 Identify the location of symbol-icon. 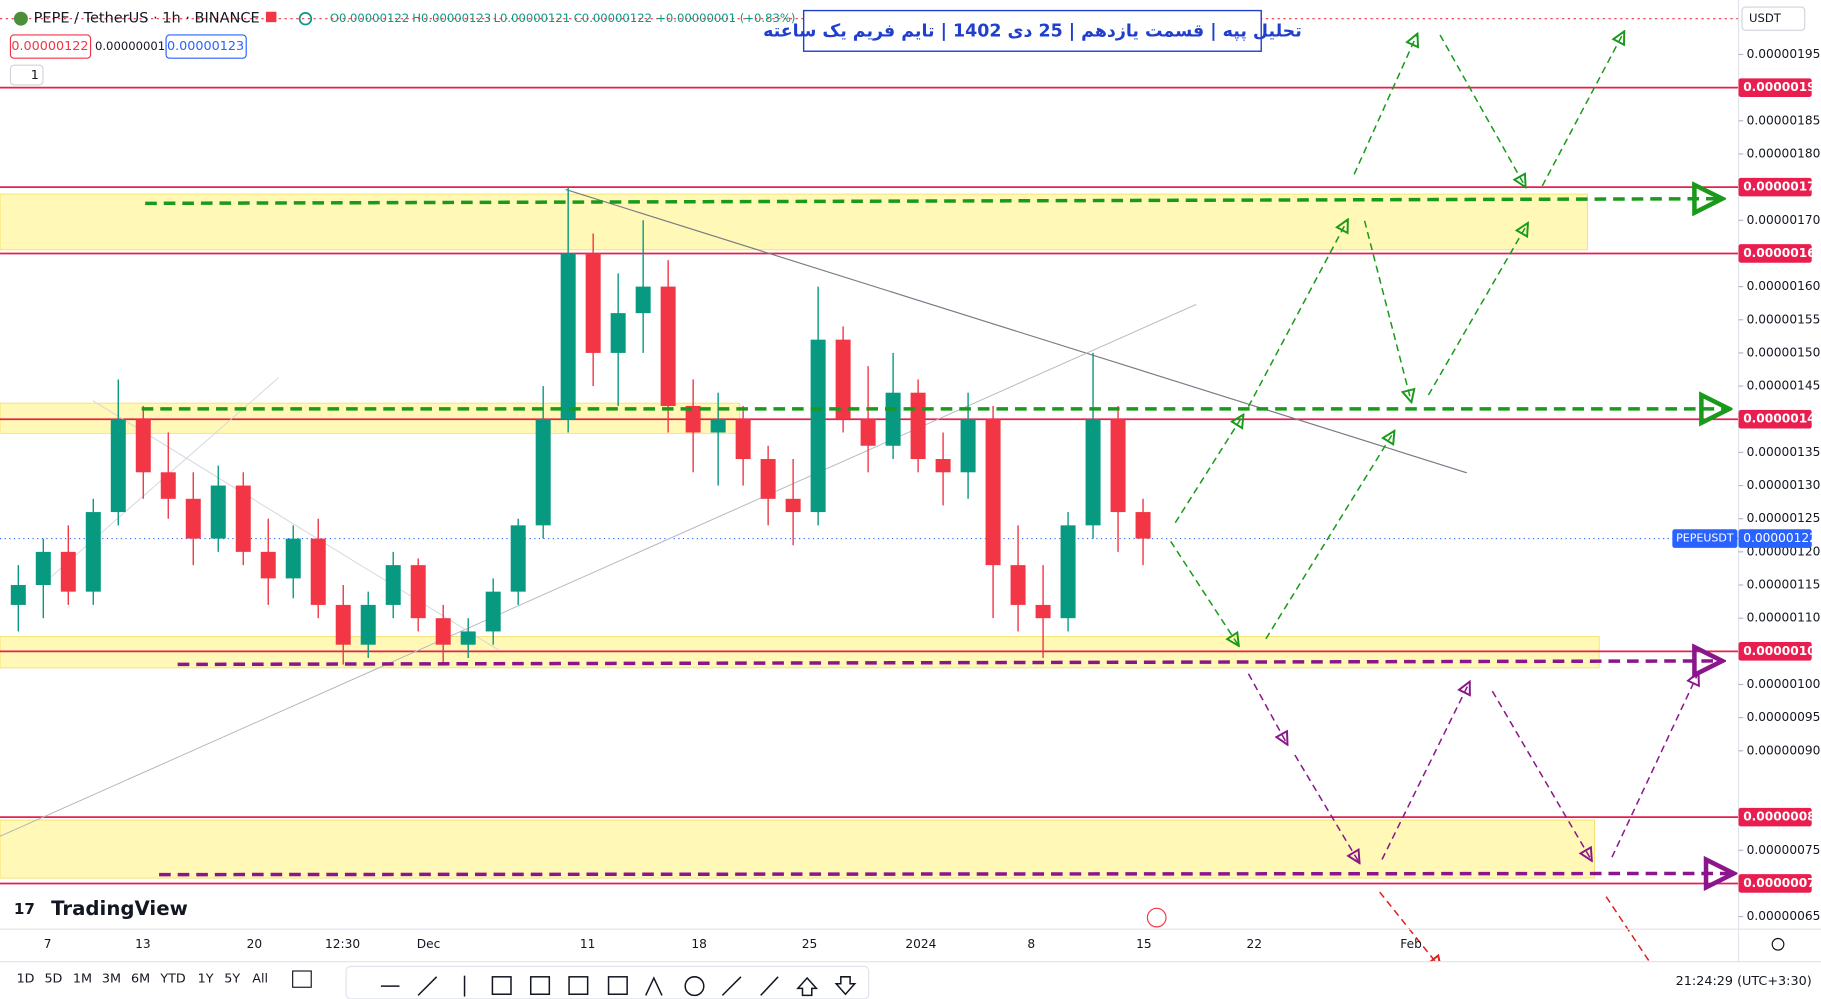
(20, 18).